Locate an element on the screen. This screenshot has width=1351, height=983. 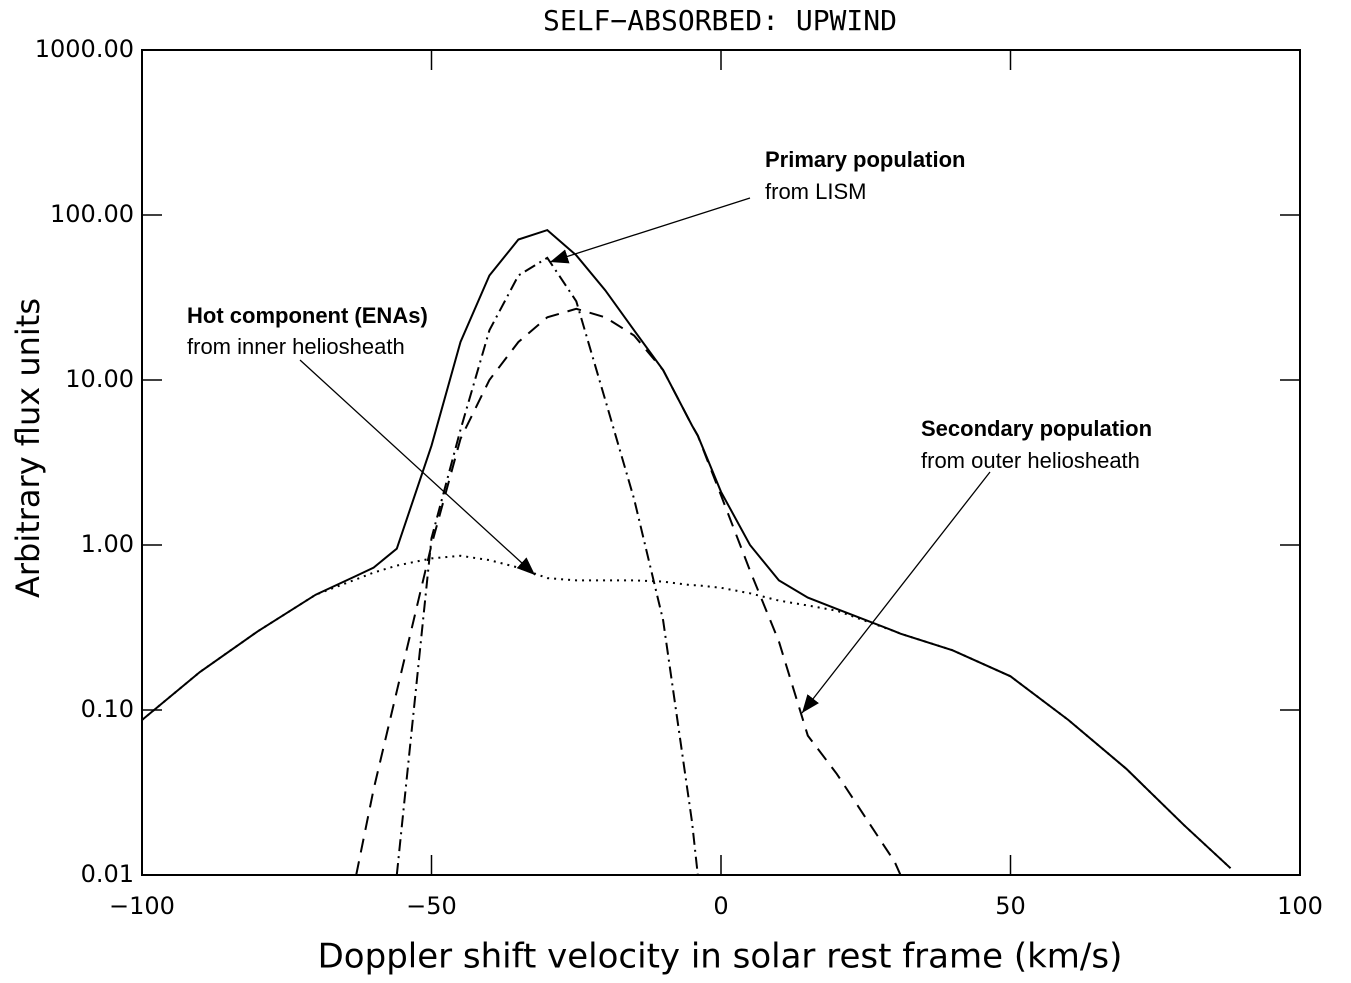
x-tick-label: 50 is located at coordinates (1010, 906).